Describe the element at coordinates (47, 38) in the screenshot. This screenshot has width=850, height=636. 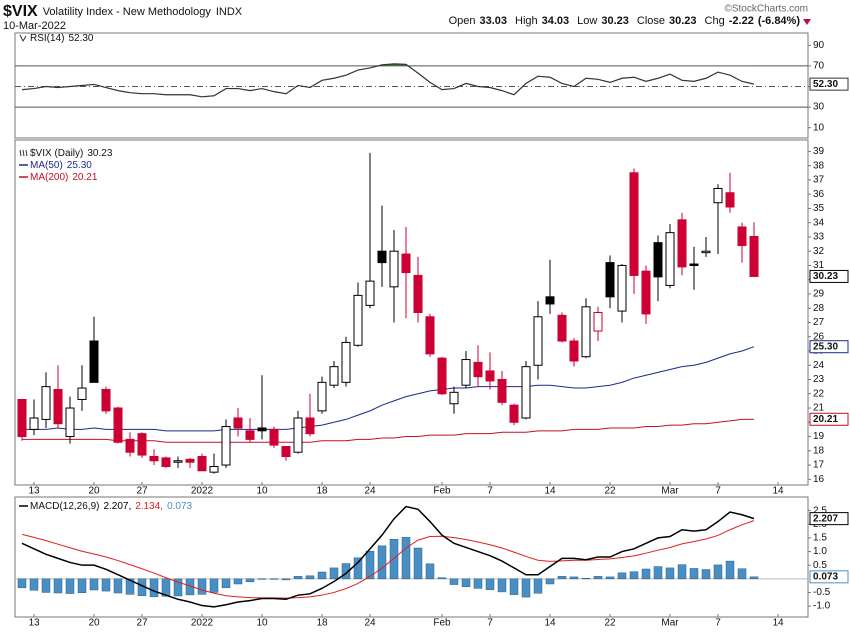
I see `legend-name: RSI(14)` at that location.